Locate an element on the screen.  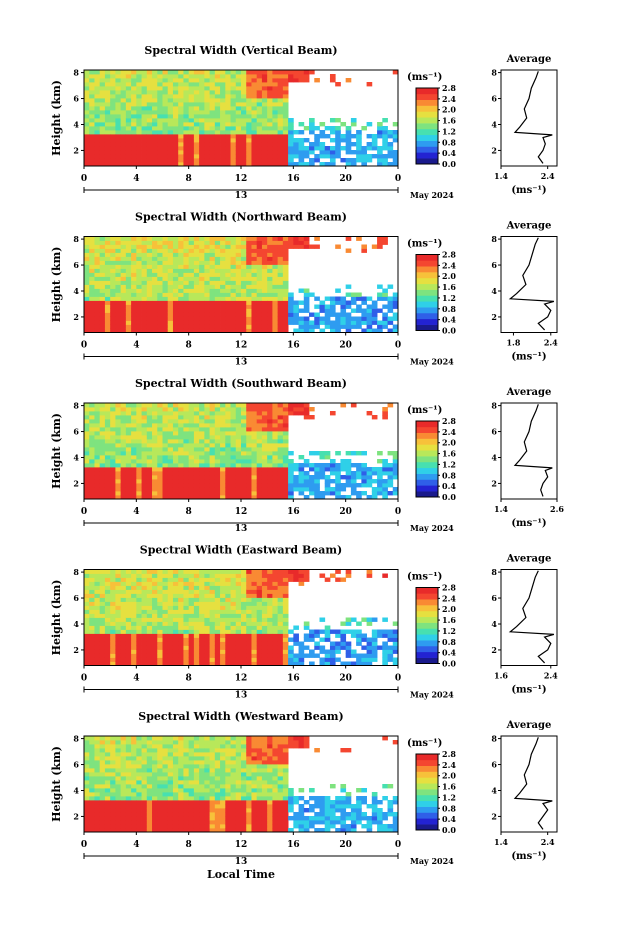
avg-y-tick-label: 4 is located at coordinates (494, 624).